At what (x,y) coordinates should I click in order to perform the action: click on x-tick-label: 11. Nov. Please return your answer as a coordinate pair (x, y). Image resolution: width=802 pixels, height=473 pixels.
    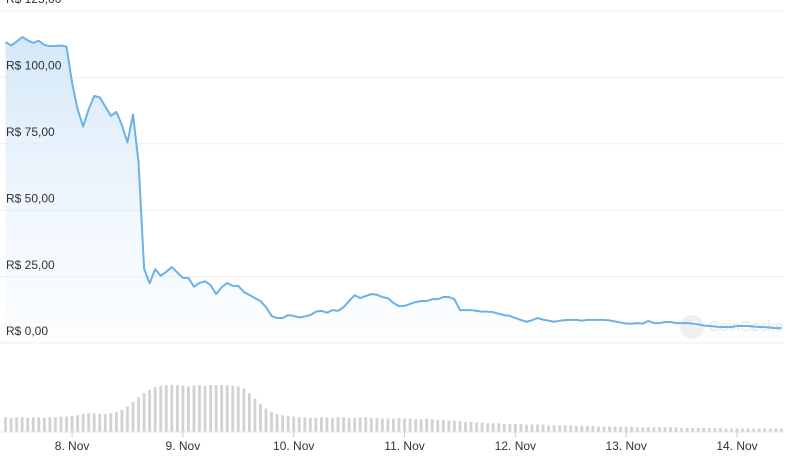
    Looking at the image, I should click on (404, 446).